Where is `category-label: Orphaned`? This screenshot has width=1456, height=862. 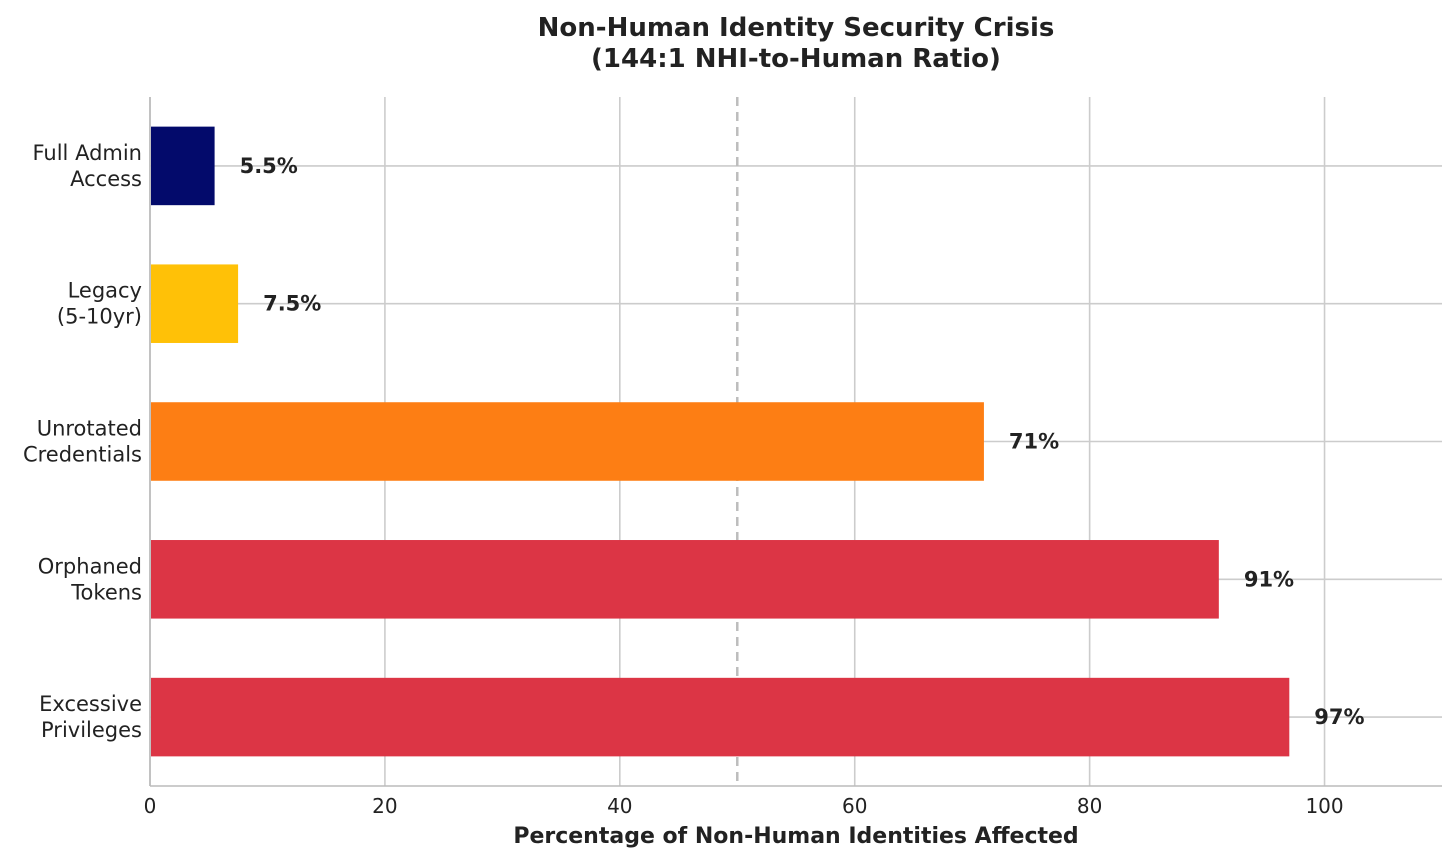
category-label: Orphaned is located at coordinates (90, 566).